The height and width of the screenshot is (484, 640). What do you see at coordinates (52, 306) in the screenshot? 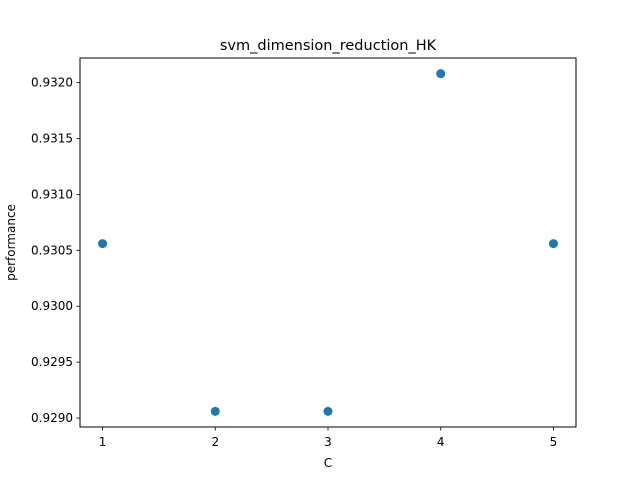
I see `y-tick-label: 0.9300` at bounding box center [52, 306].